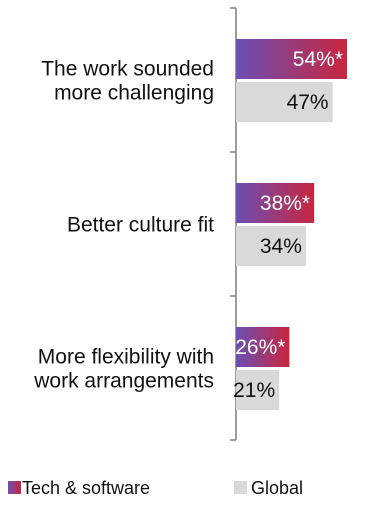  Describe the element at coordinates (277, 488) in the screenshot. I see `legend-label-global: Global` at that location.